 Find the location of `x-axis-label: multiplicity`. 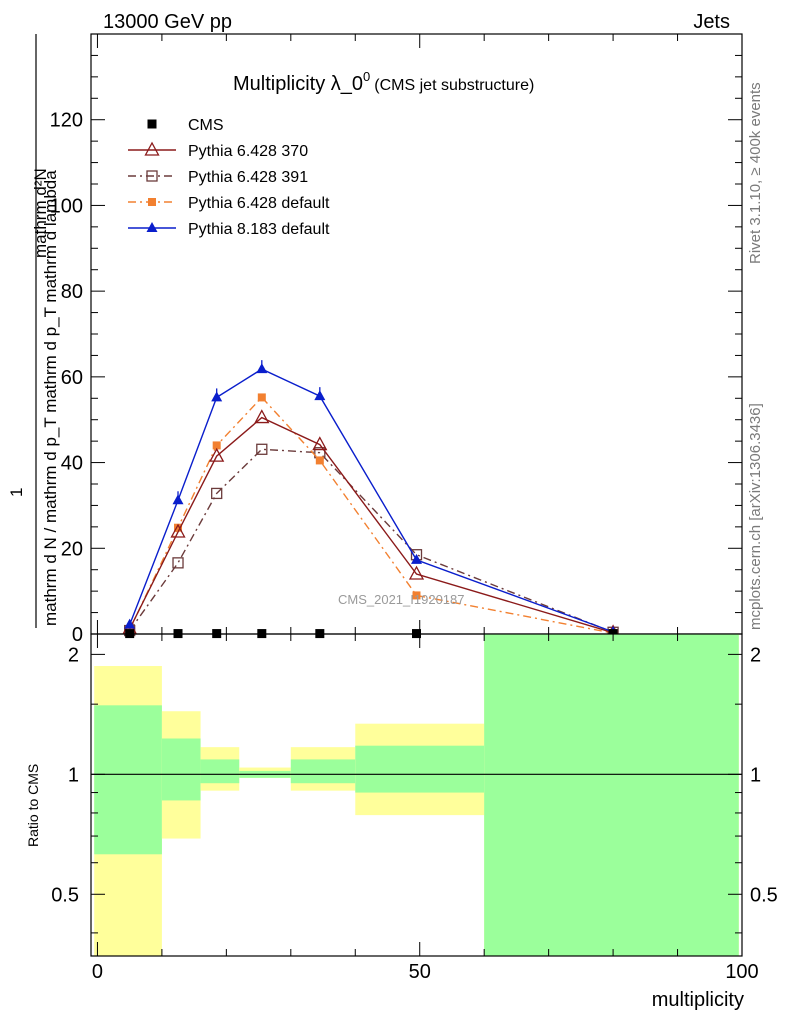

x-axis-label: multiplicity is located at coordinates (698, 1000).